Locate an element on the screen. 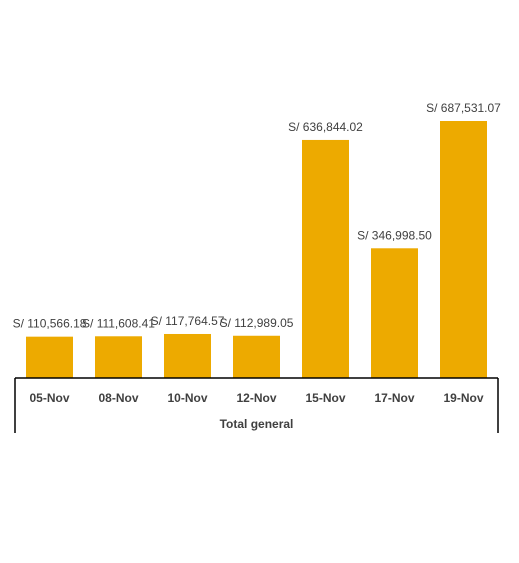  data-label-19-nov: S/ 687,531.07 is located at coordinates (463, 108).